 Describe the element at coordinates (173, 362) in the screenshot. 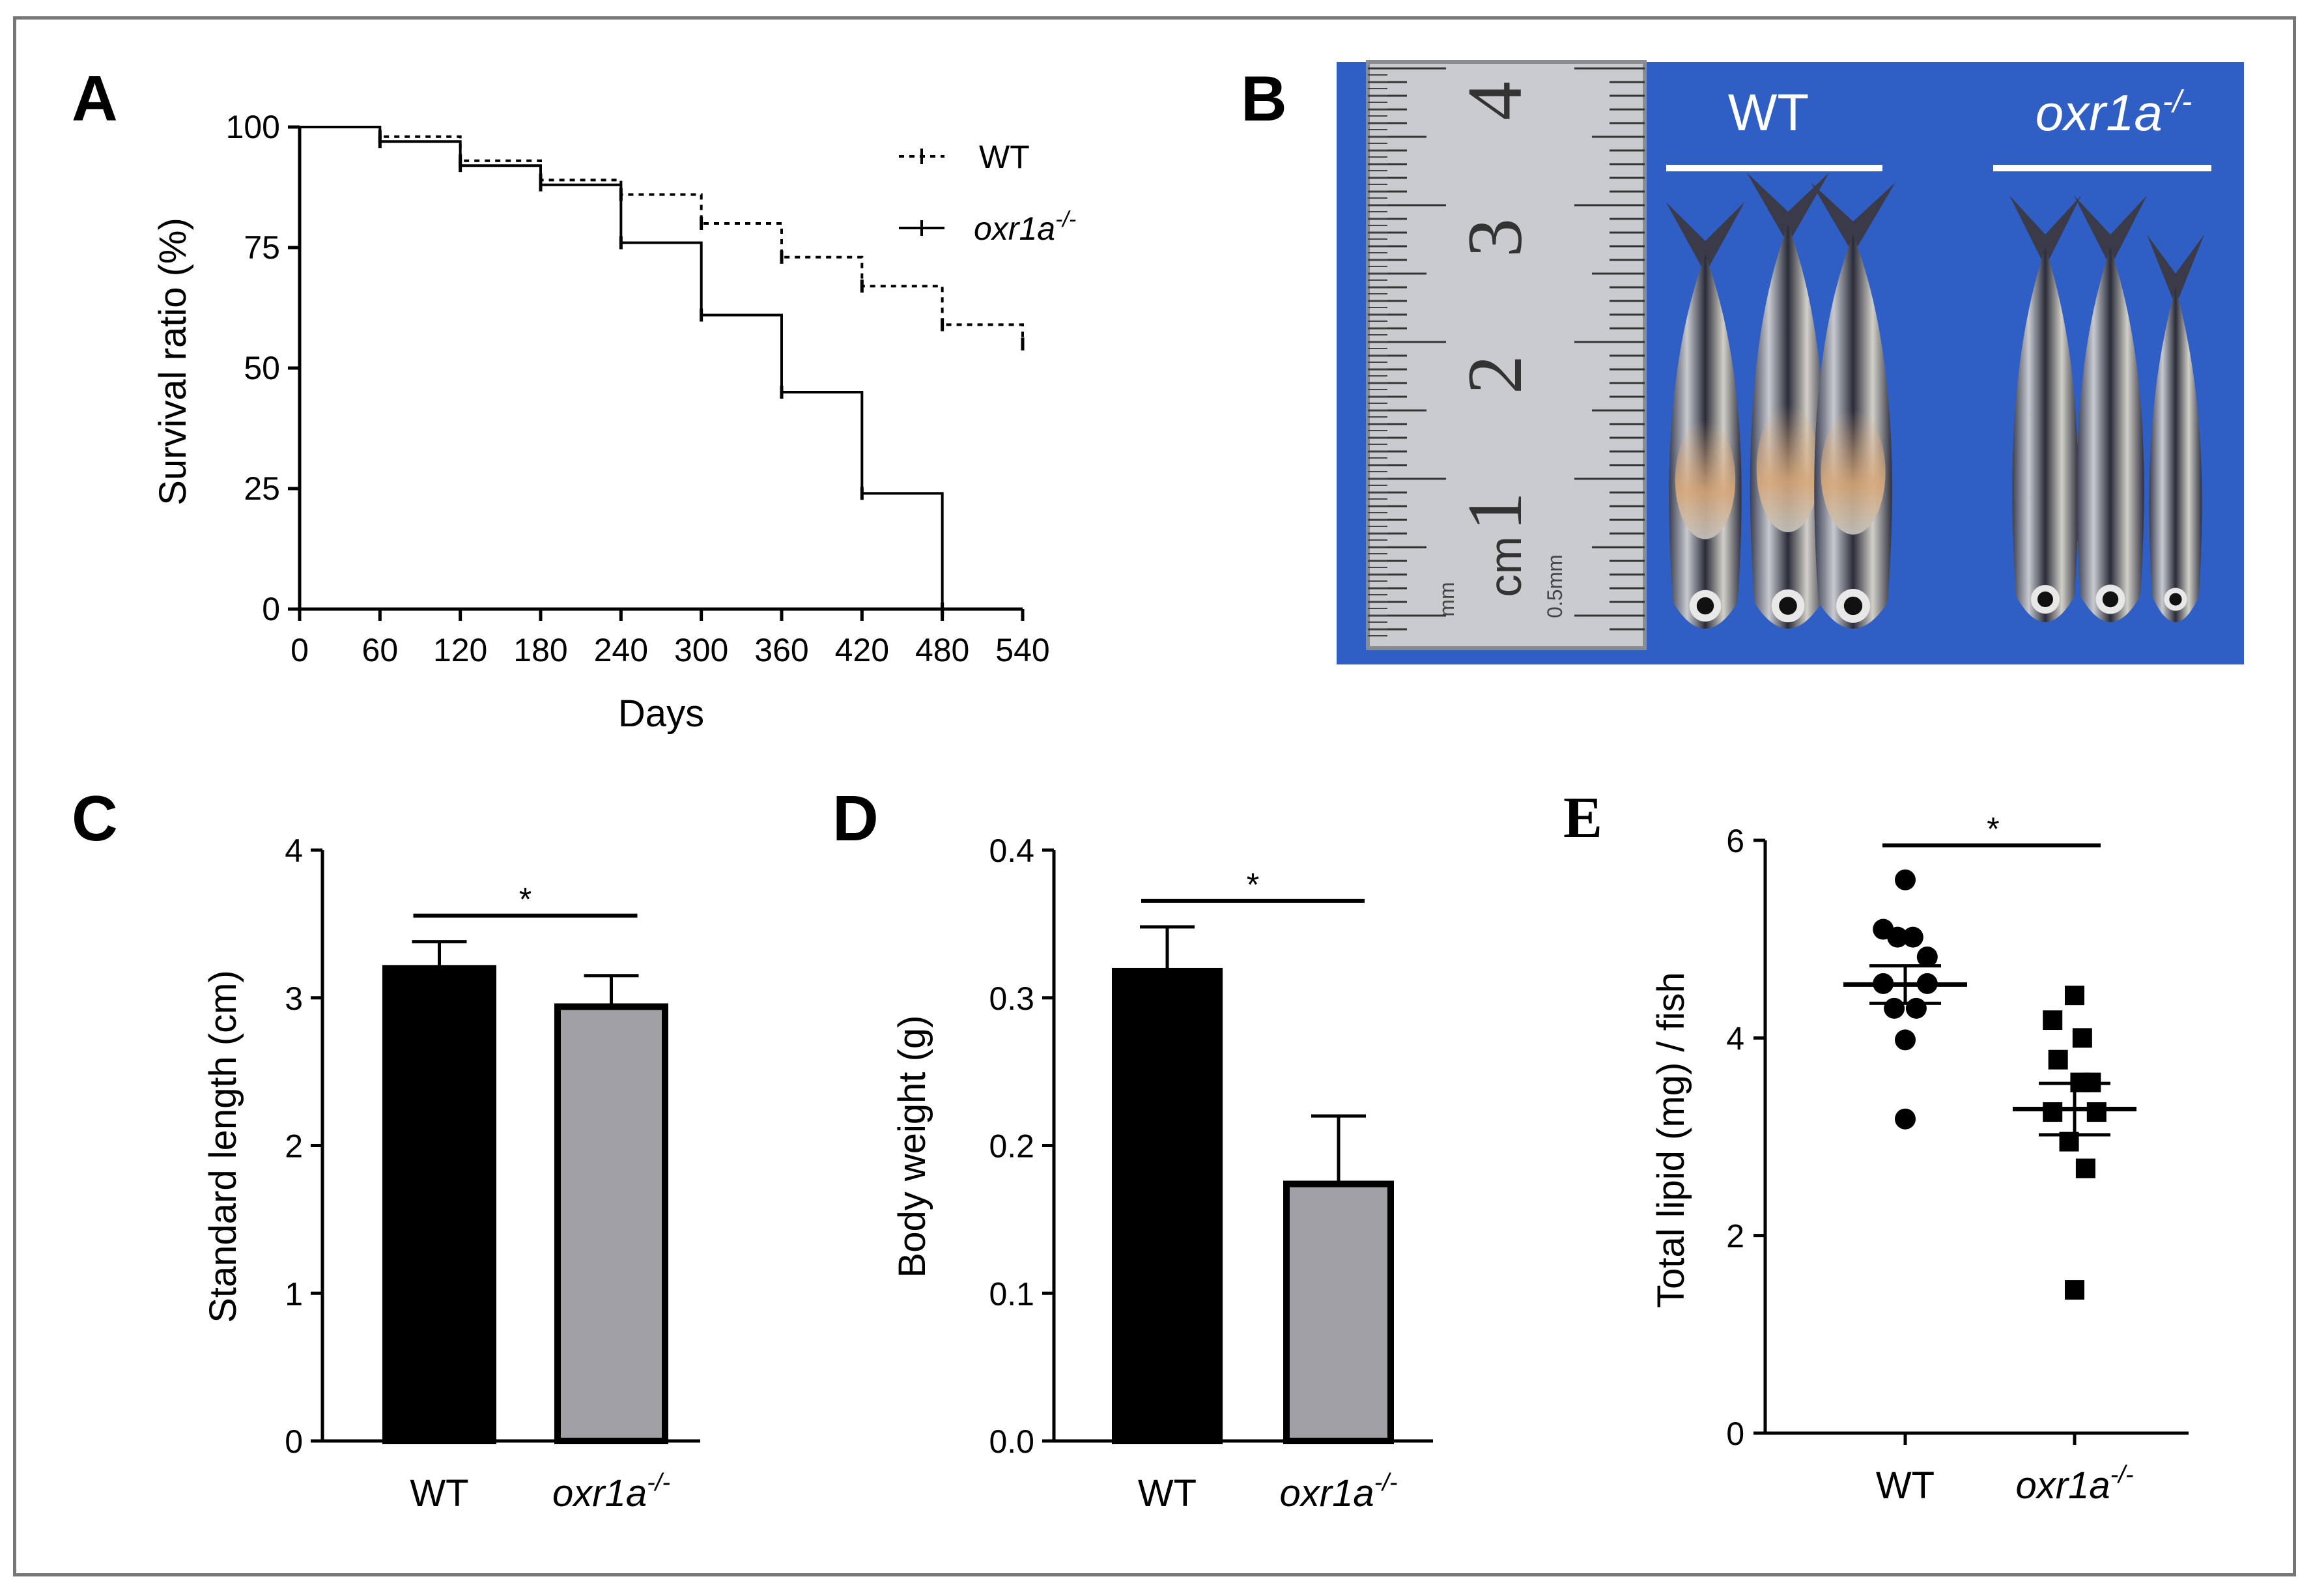

I see `survival-y-label: Survival ratio (%)` at that location.